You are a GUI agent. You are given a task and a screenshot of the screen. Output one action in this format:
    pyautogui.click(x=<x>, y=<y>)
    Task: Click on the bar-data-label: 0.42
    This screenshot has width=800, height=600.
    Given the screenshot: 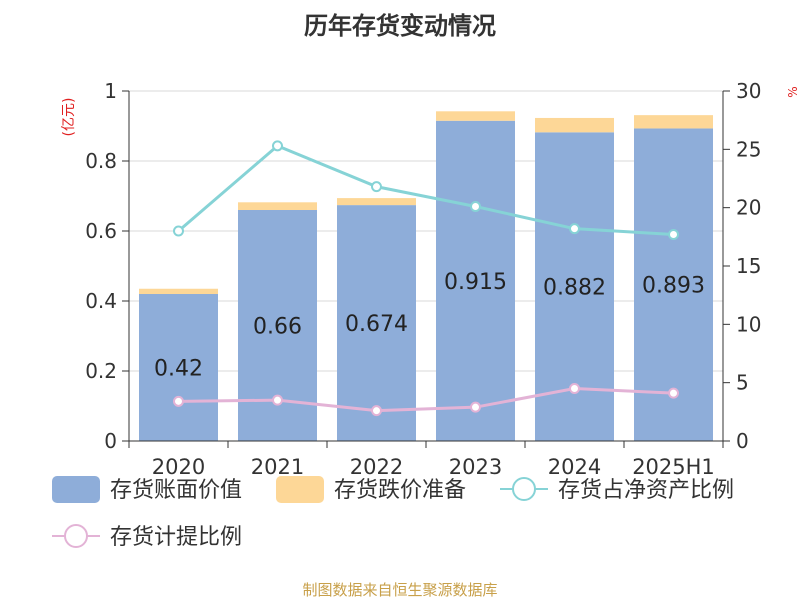 What is the action you would take?
    pyautogui.click(x=178, y=369)
    